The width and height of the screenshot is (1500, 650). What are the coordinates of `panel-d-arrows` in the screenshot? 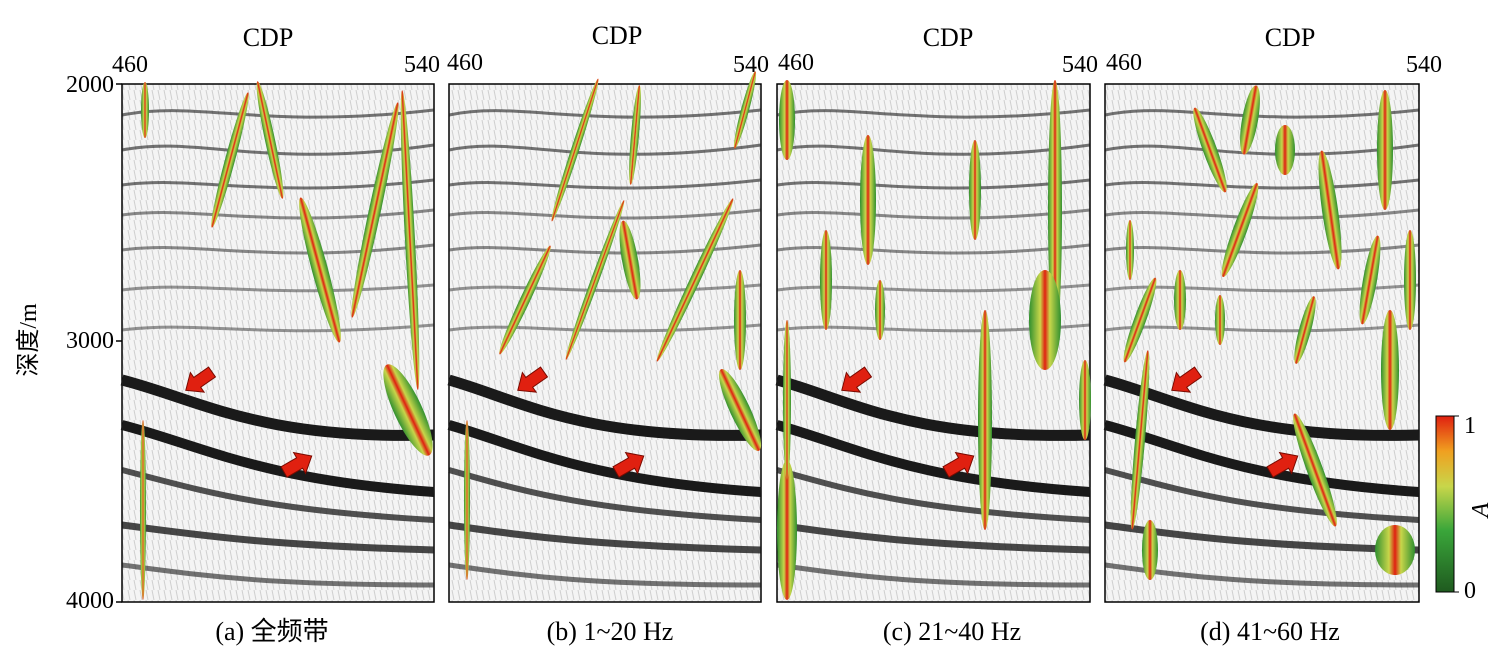 It's located at (1235, 422).